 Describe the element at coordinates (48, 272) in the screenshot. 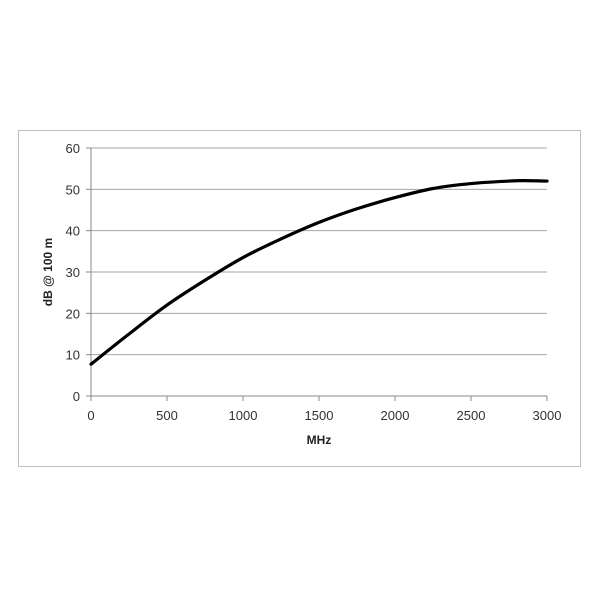

I see `y-axis-label: dB @ 100 m` at that location.